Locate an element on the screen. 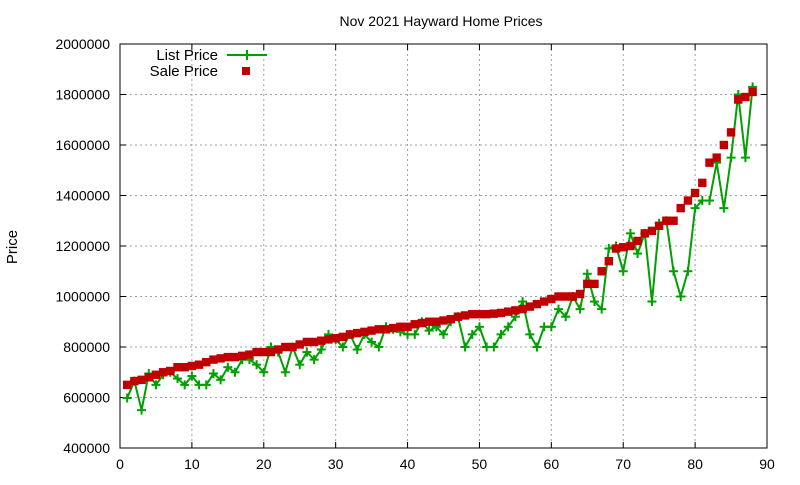  x-tick-label: 30 is located at coordinates (336, 464).